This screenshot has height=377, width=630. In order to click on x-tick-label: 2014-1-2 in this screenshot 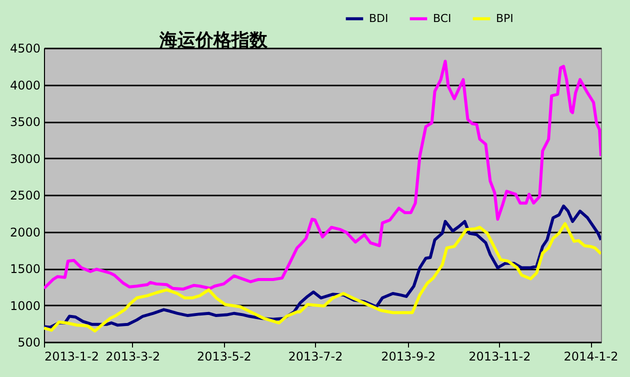, I will do `click(591, 357)`.